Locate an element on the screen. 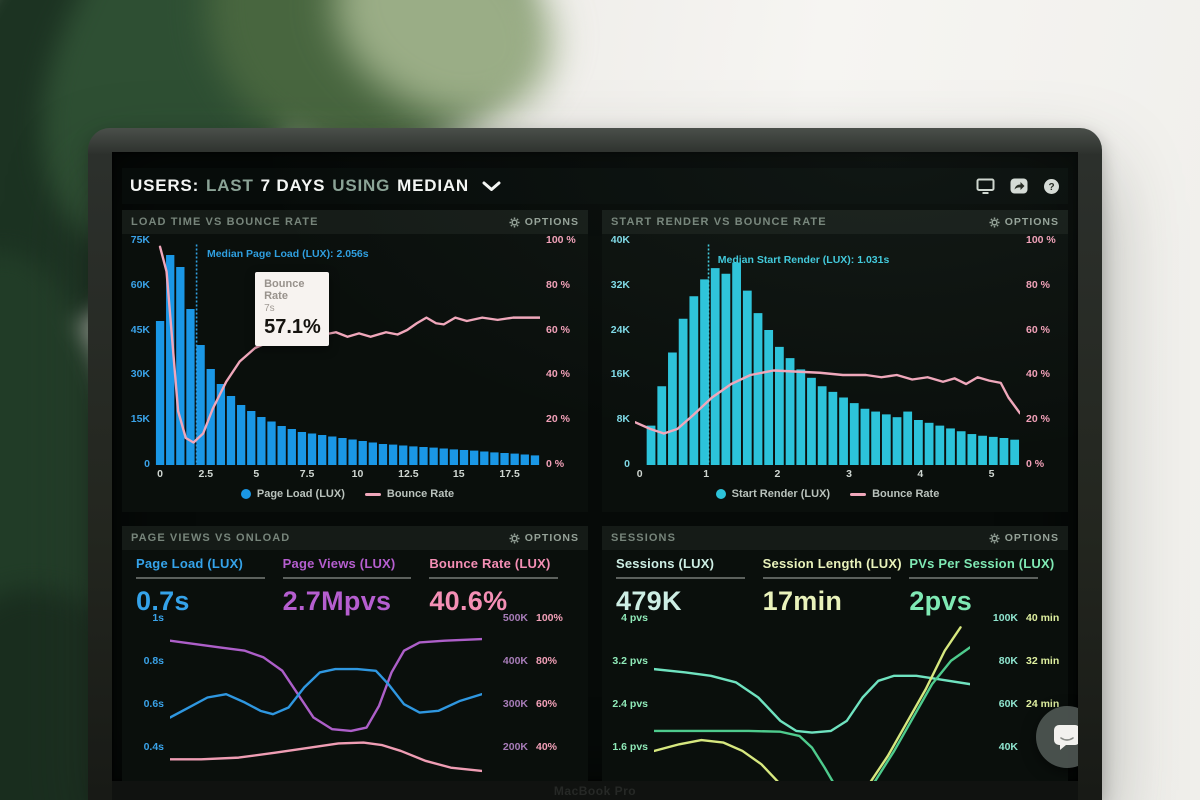 The width and height of the screenshot is (1200, 800). load-time-chart is located at coordinates (347, 352).